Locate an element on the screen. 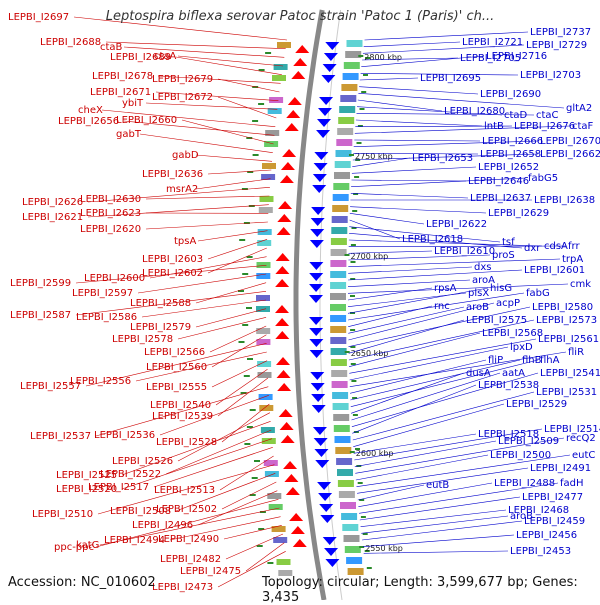 This screenshot has height=605, width=600. right-gene-label: gltA2 is located at coordinates (579, 108).